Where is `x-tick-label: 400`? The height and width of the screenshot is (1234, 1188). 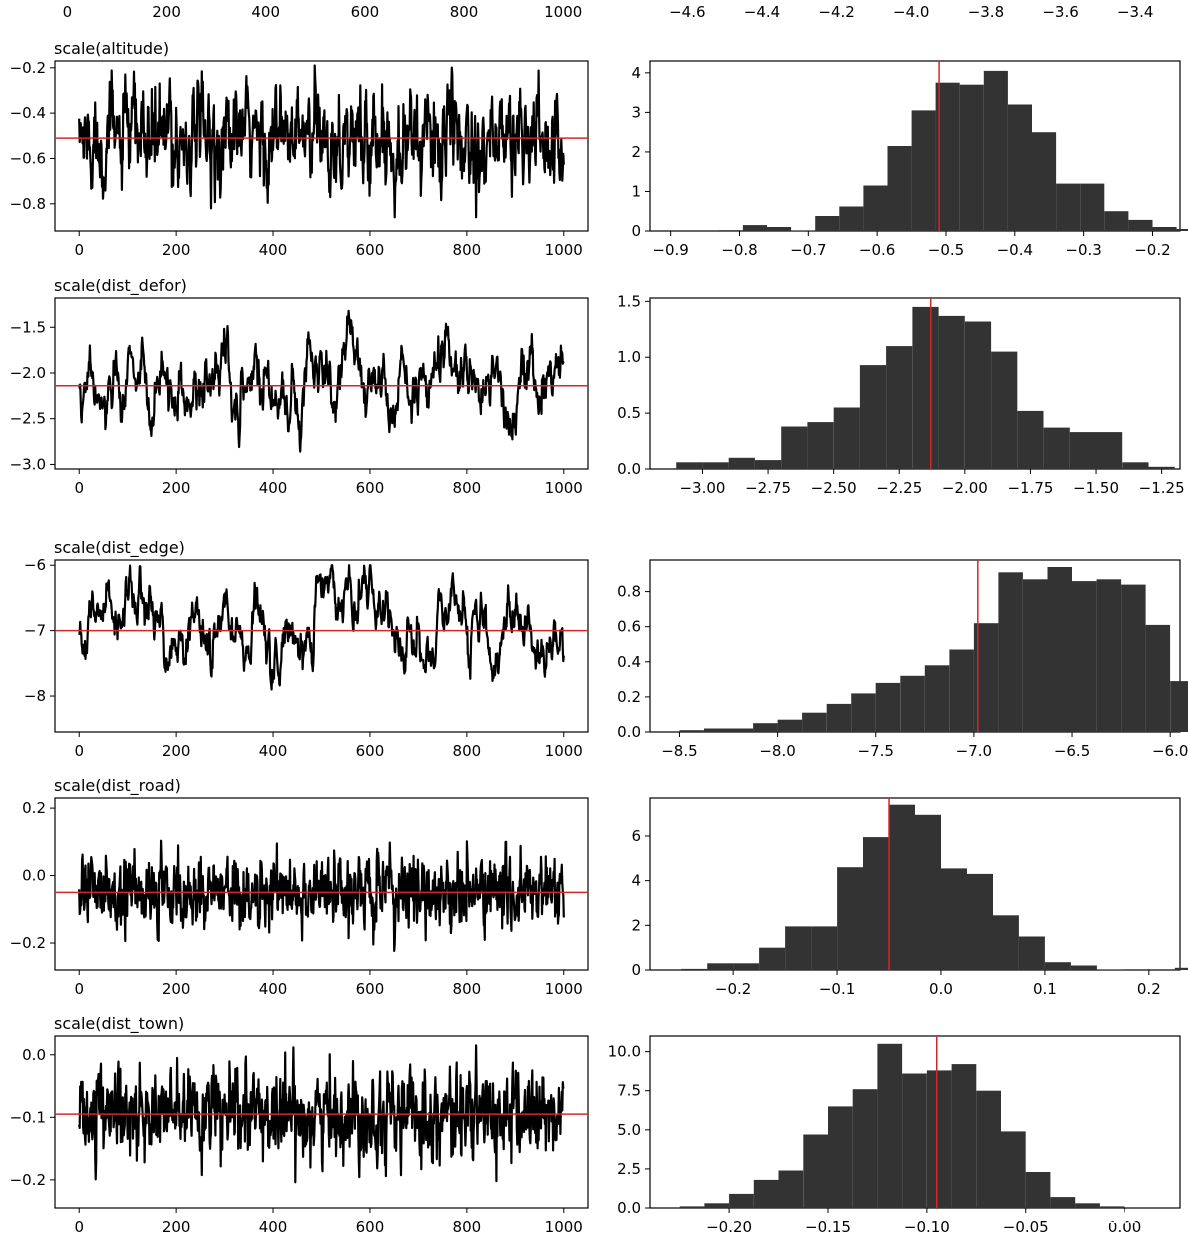
x-tick-label: 400 is located at coordinates (273, 989).